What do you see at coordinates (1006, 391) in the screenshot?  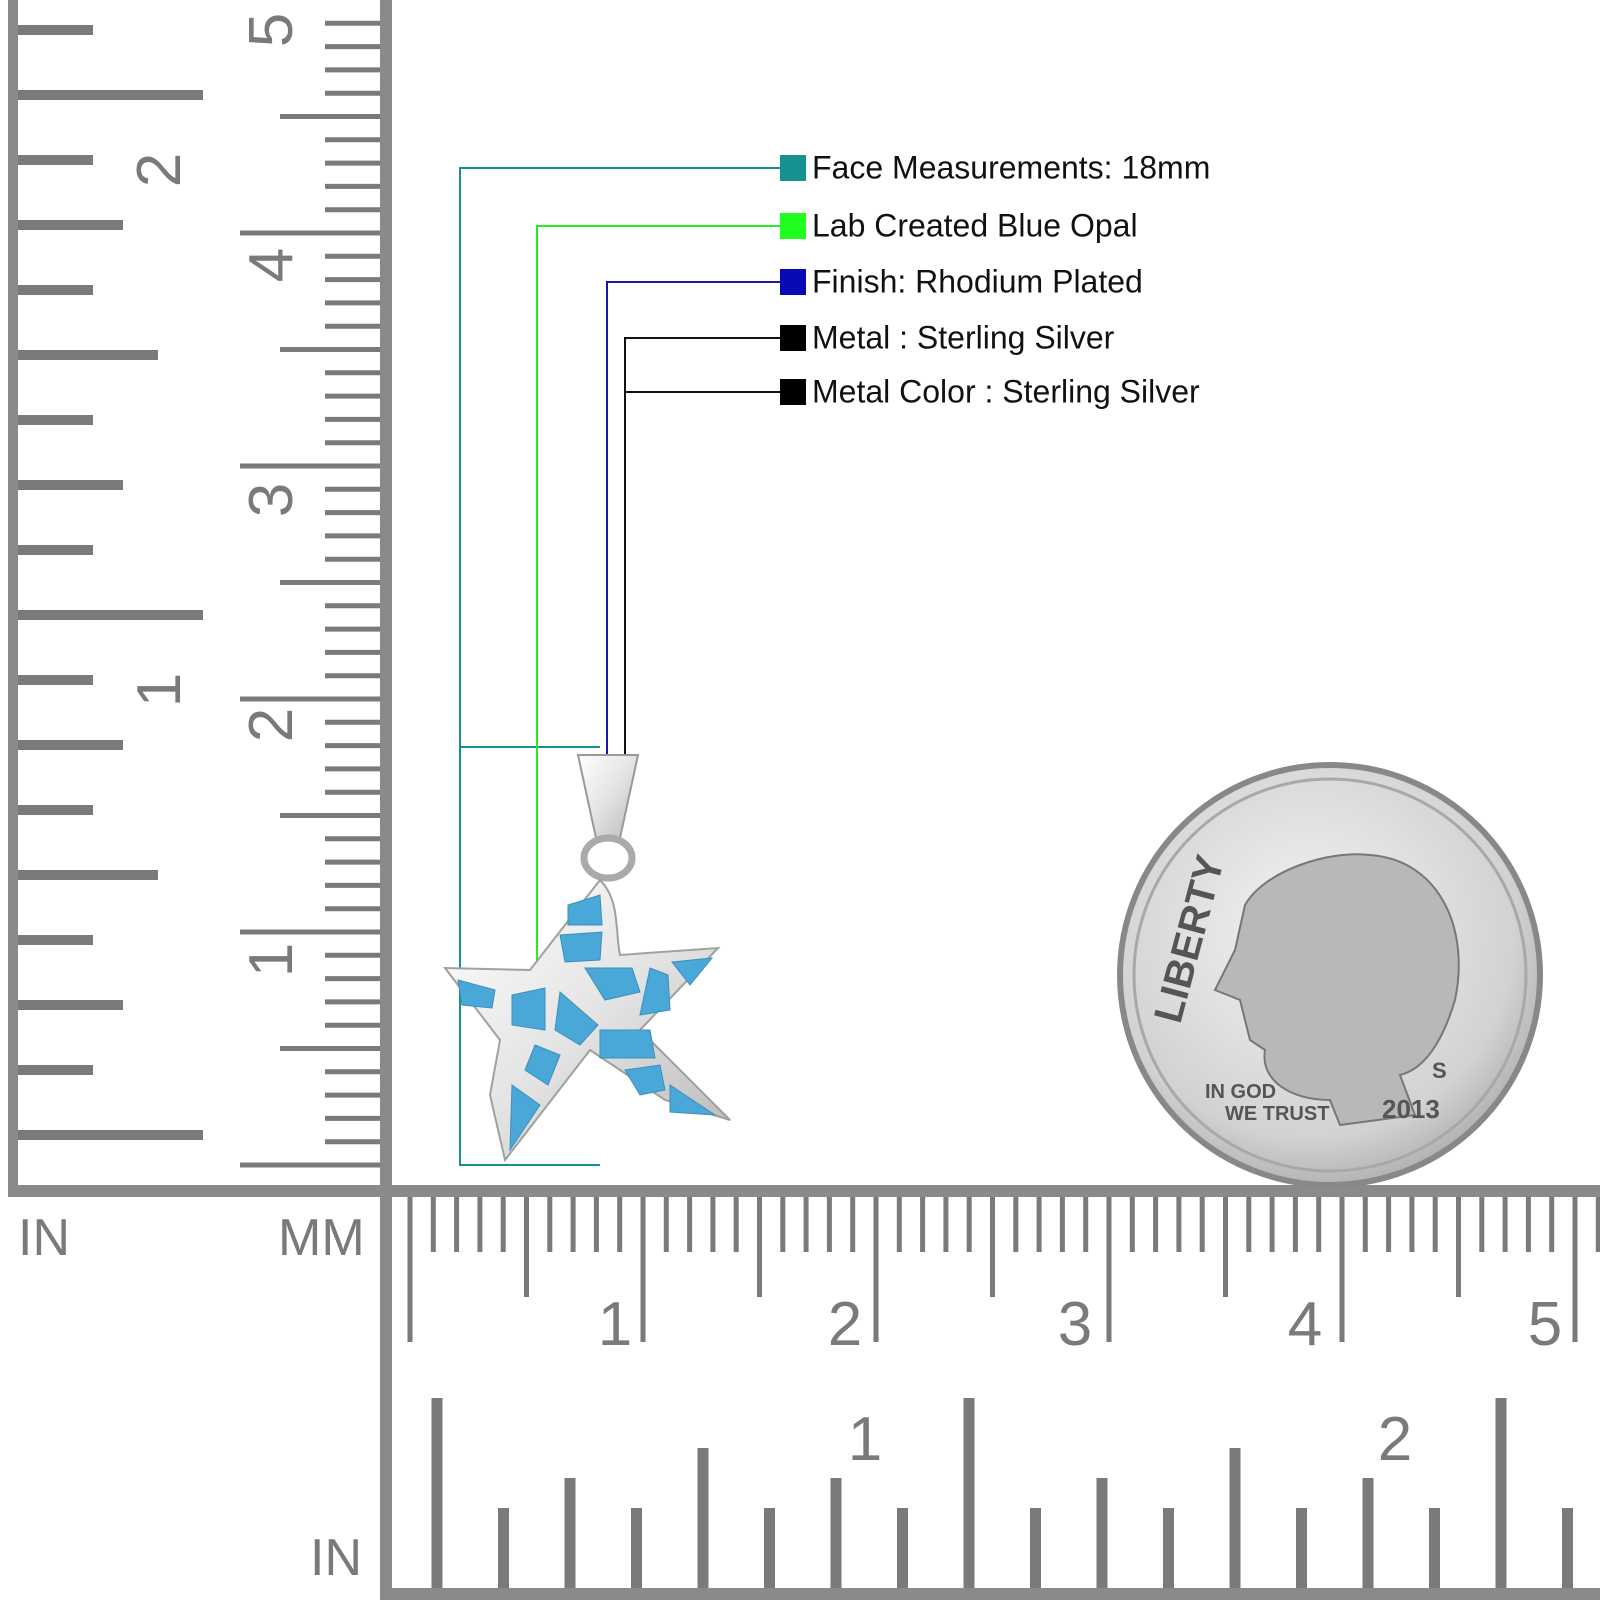 I see `spec-text: Metal Color : Sterling Silver` at bounding box center [1006, 391].